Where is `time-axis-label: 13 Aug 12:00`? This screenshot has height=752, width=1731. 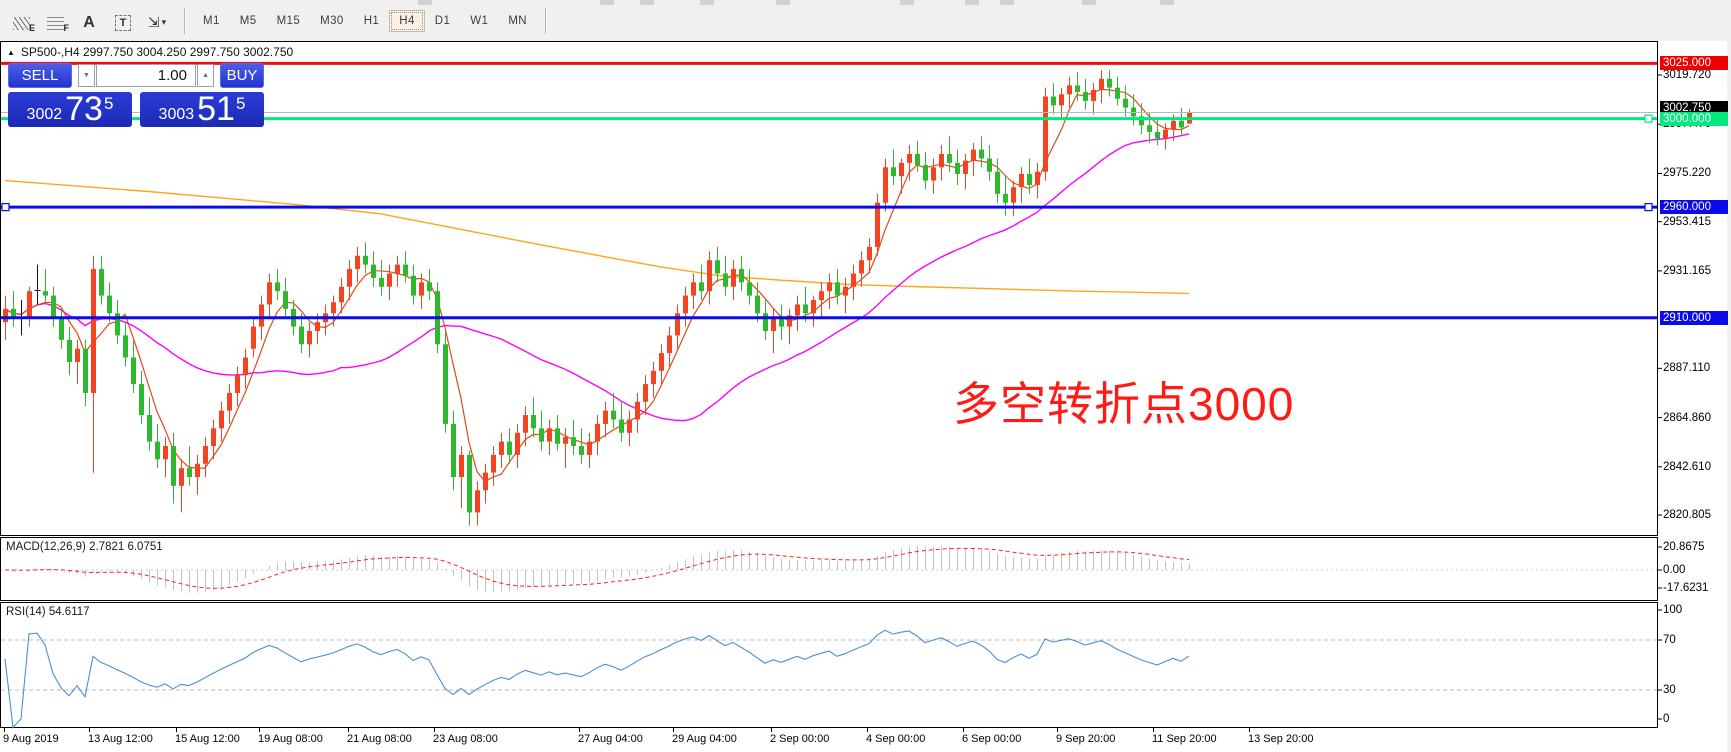 time-axis-label: 13 Aug 12:00 is located at coordinates (120, 739).